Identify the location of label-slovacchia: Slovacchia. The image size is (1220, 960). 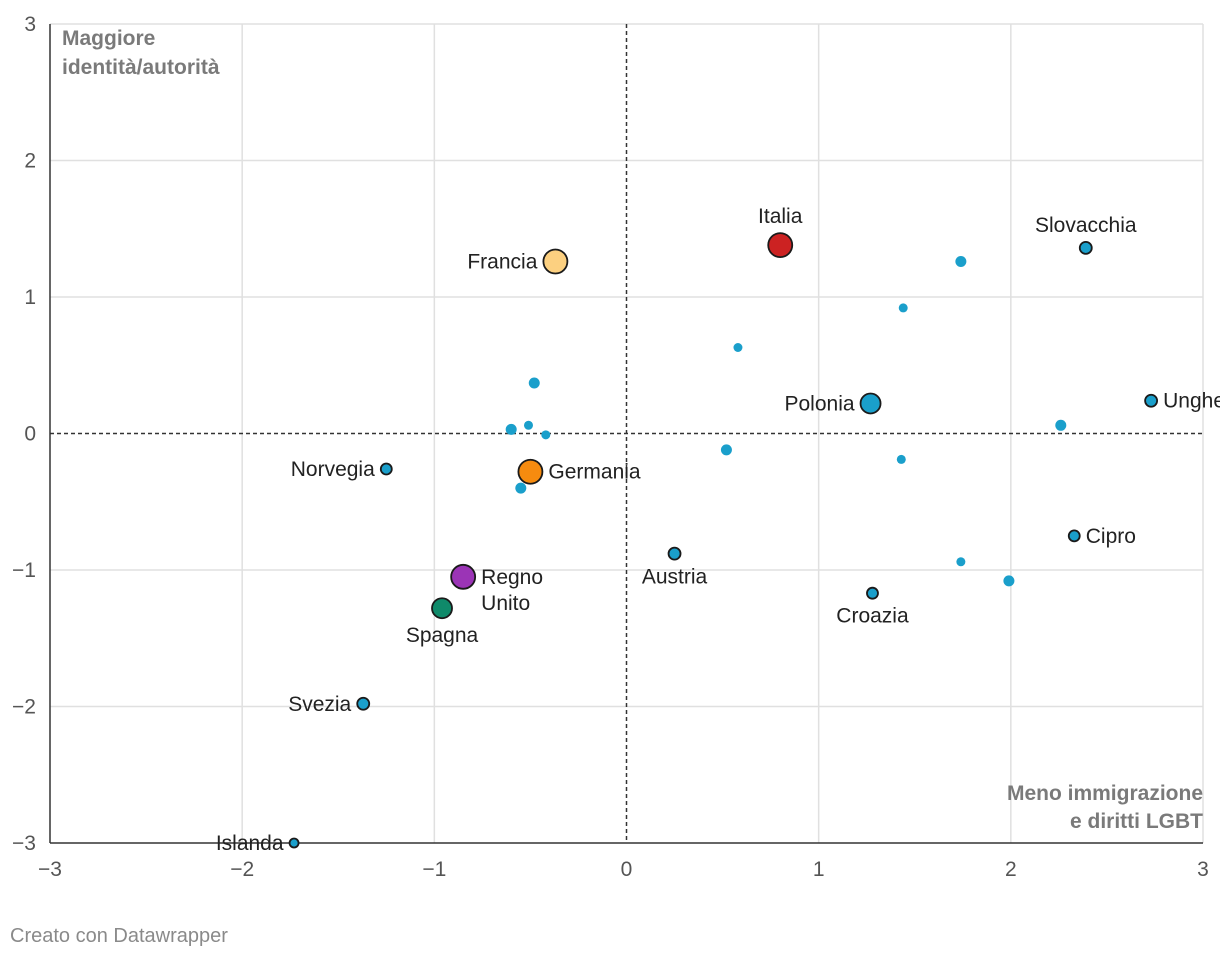
(1086, 225).